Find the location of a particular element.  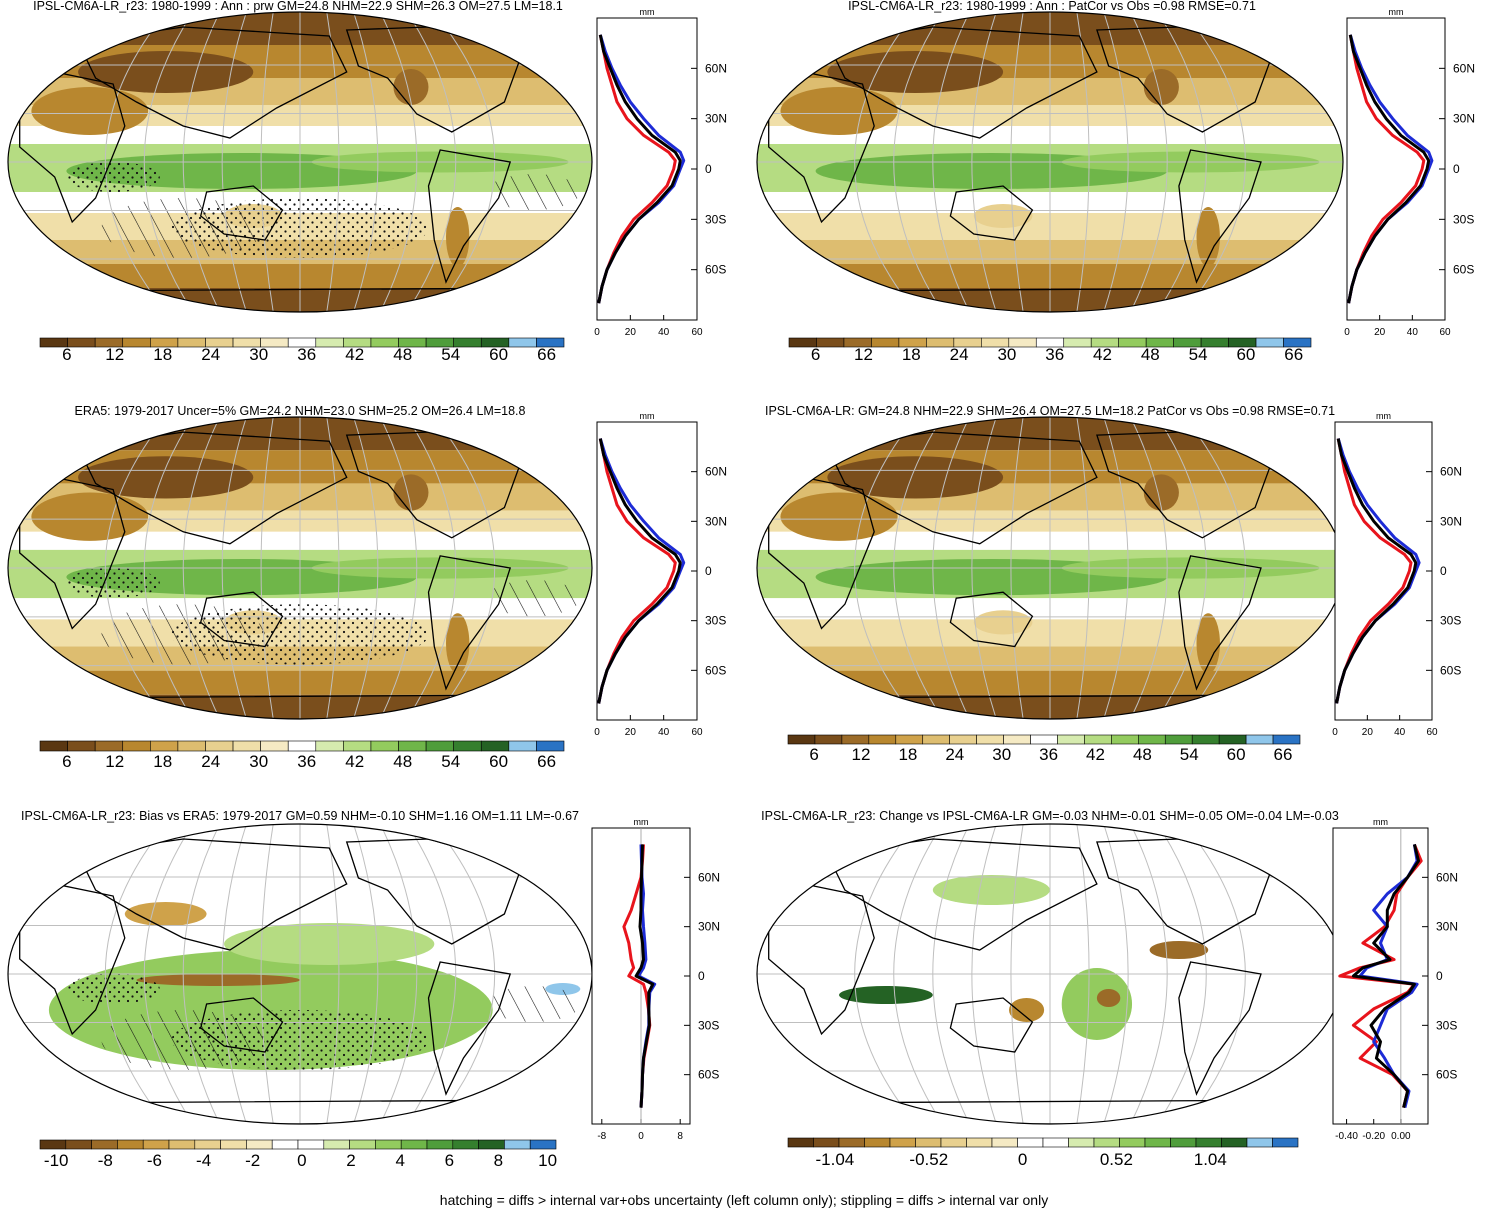

p3-map-outline is located at coordinates (300, 568).